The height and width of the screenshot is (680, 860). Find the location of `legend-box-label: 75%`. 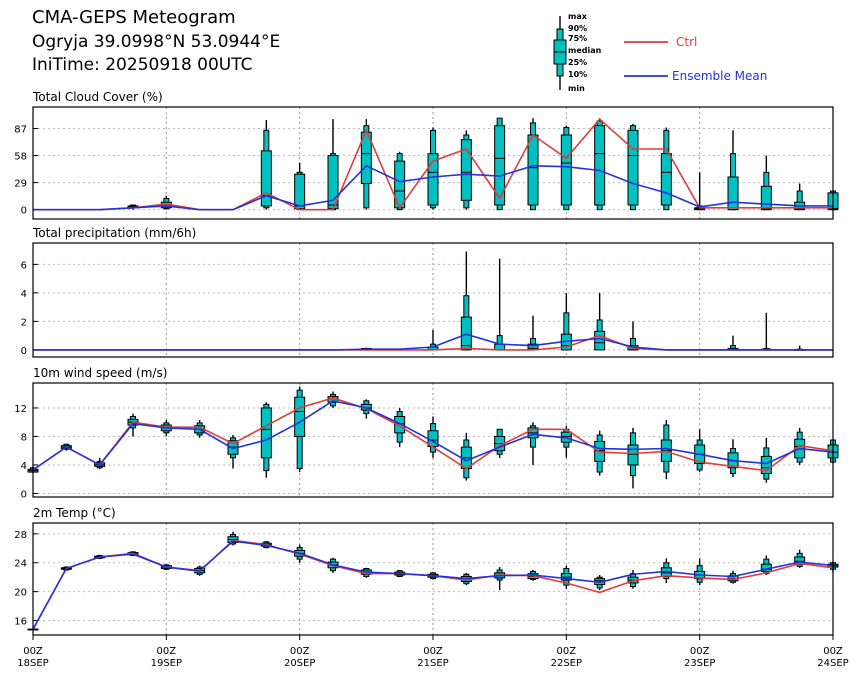

legend-box-label: 75% is located at coordinates (577, 38).